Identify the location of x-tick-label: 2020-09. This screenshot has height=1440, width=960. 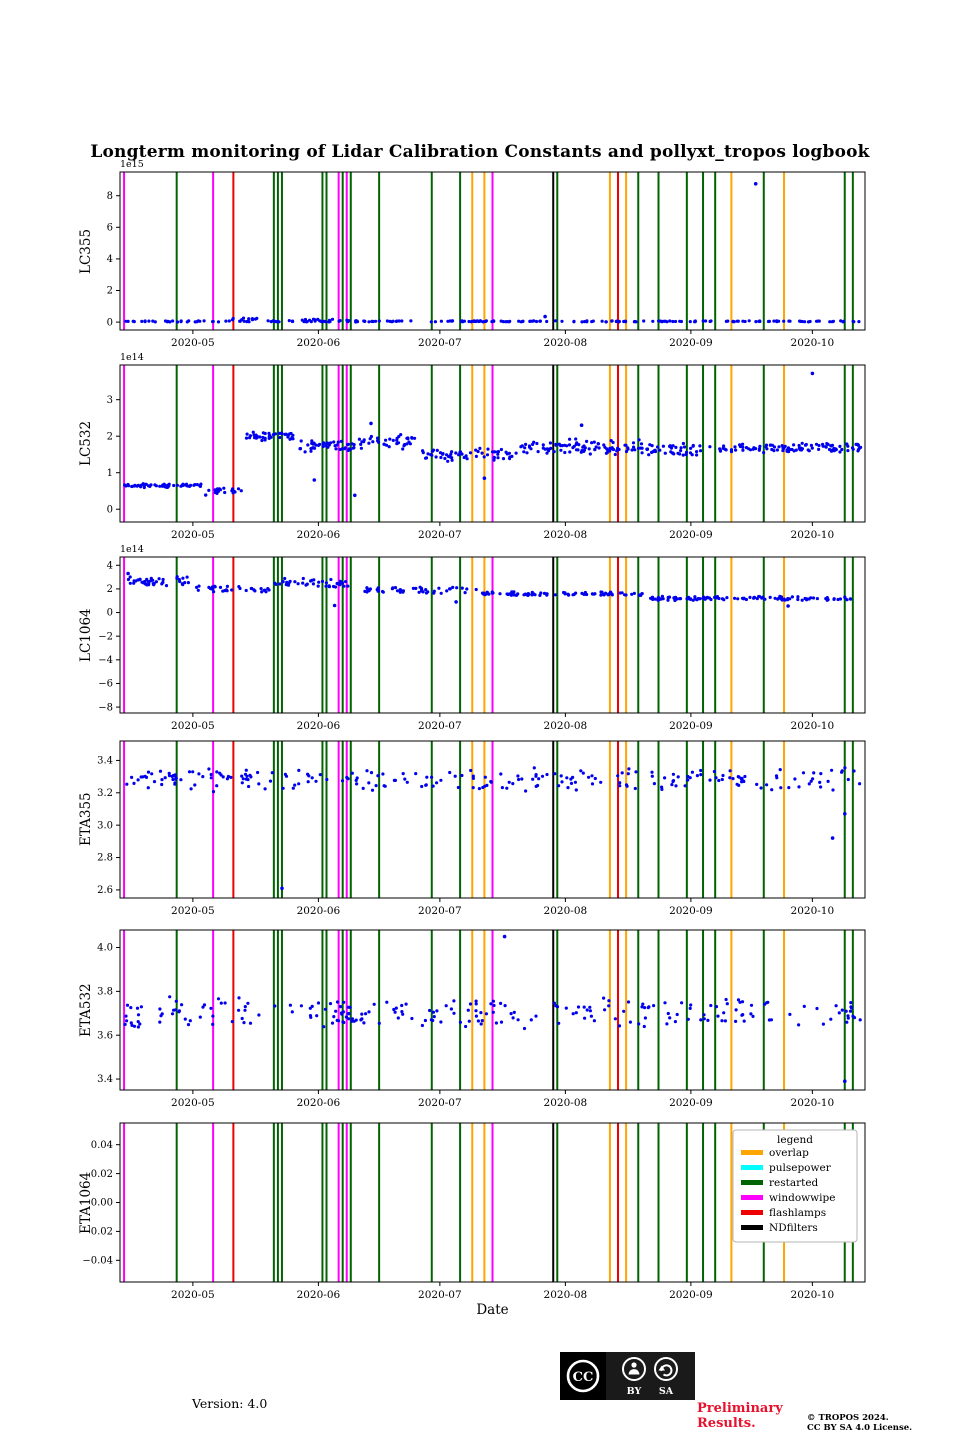
(691, 911).